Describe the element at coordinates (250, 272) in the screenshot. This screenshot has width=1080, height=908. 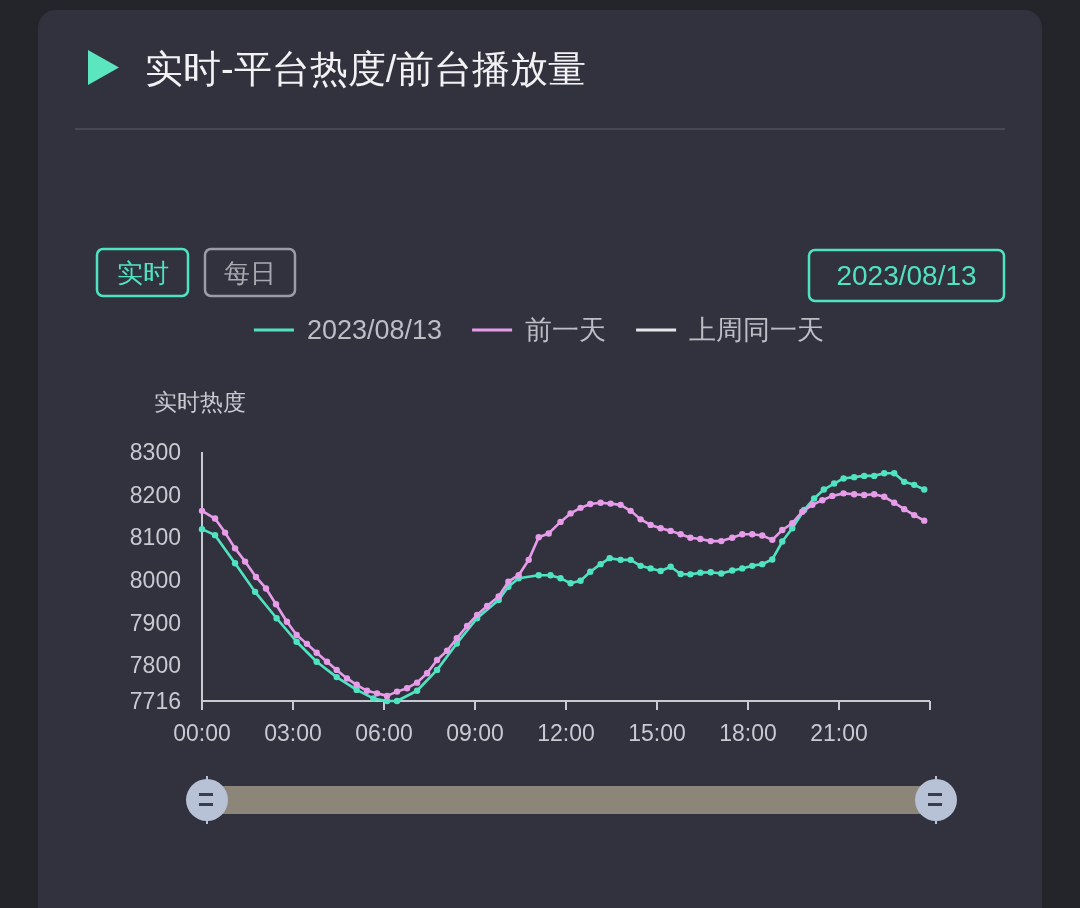
I see `button-label: 每日` at that location.